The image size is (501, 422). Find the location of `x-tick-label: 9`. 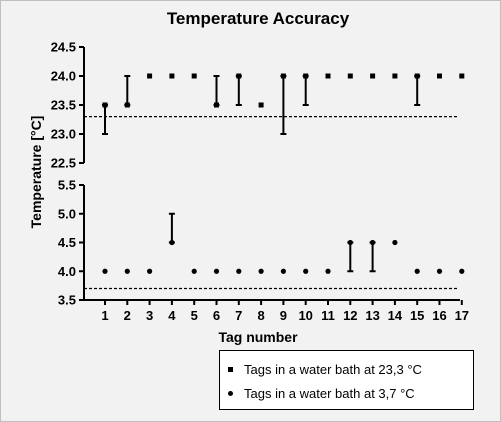

x-tick-label: 9 is located at coordinates (283, 315).